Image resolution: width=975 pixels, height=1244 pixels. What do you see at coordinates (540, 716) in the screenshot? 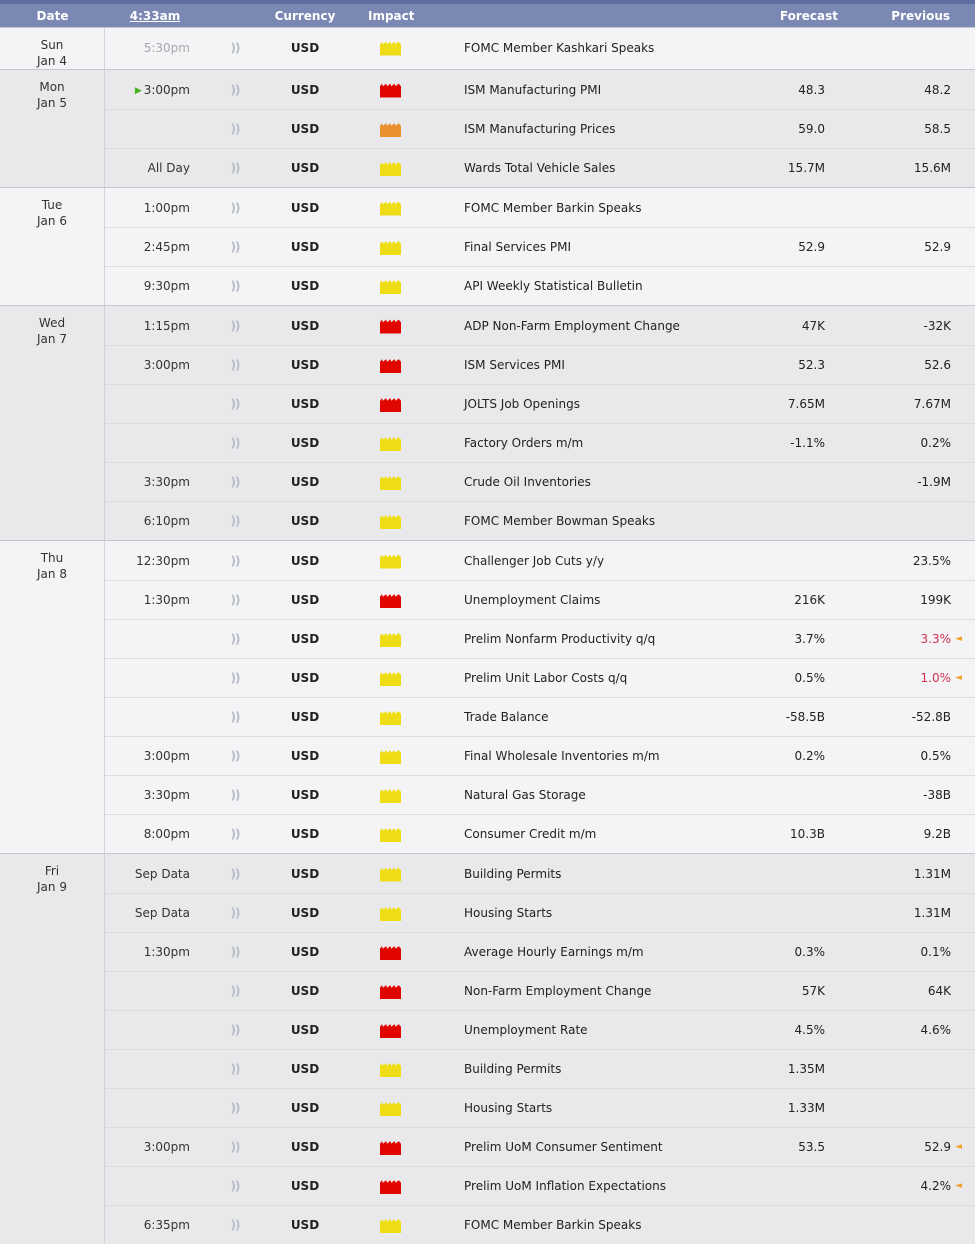
I see `calendar-row: )) USD Trade Balance -58.5B -52.8B` at bounding box center [540, 716].